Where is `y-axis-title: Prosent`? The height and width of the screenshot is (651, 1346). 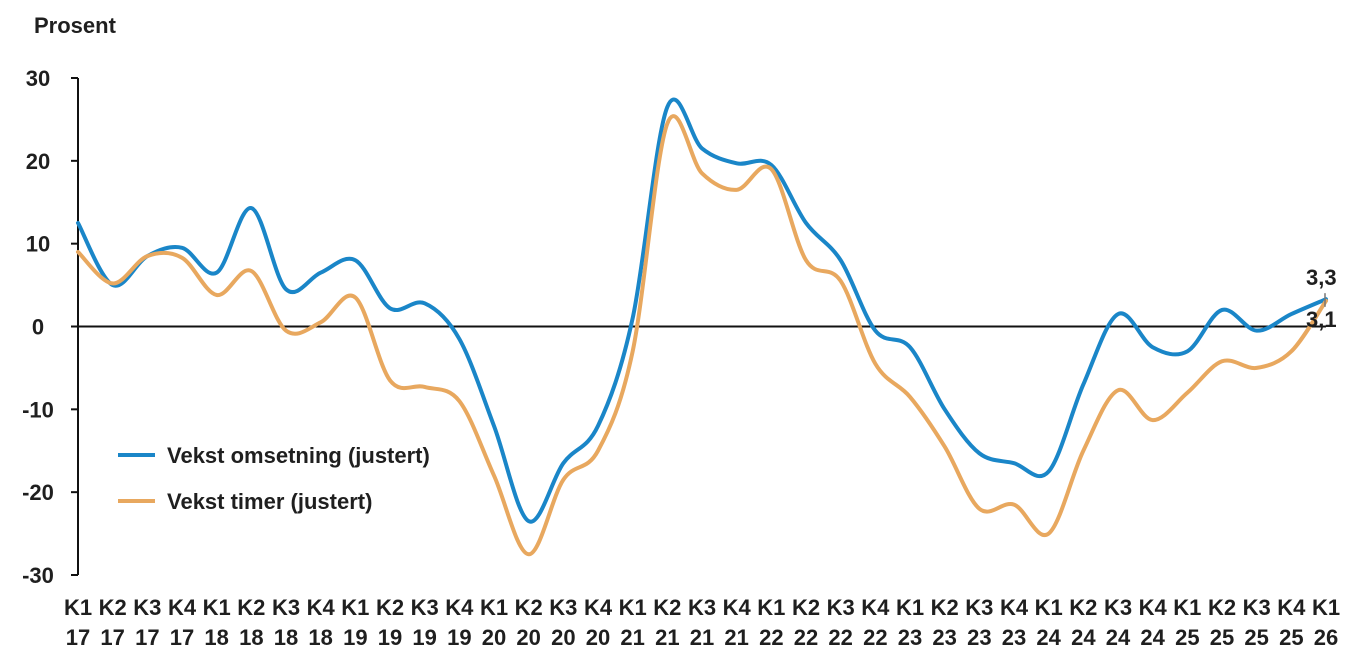
y-axis-title: Prosent is located at coordinates (75, 25).